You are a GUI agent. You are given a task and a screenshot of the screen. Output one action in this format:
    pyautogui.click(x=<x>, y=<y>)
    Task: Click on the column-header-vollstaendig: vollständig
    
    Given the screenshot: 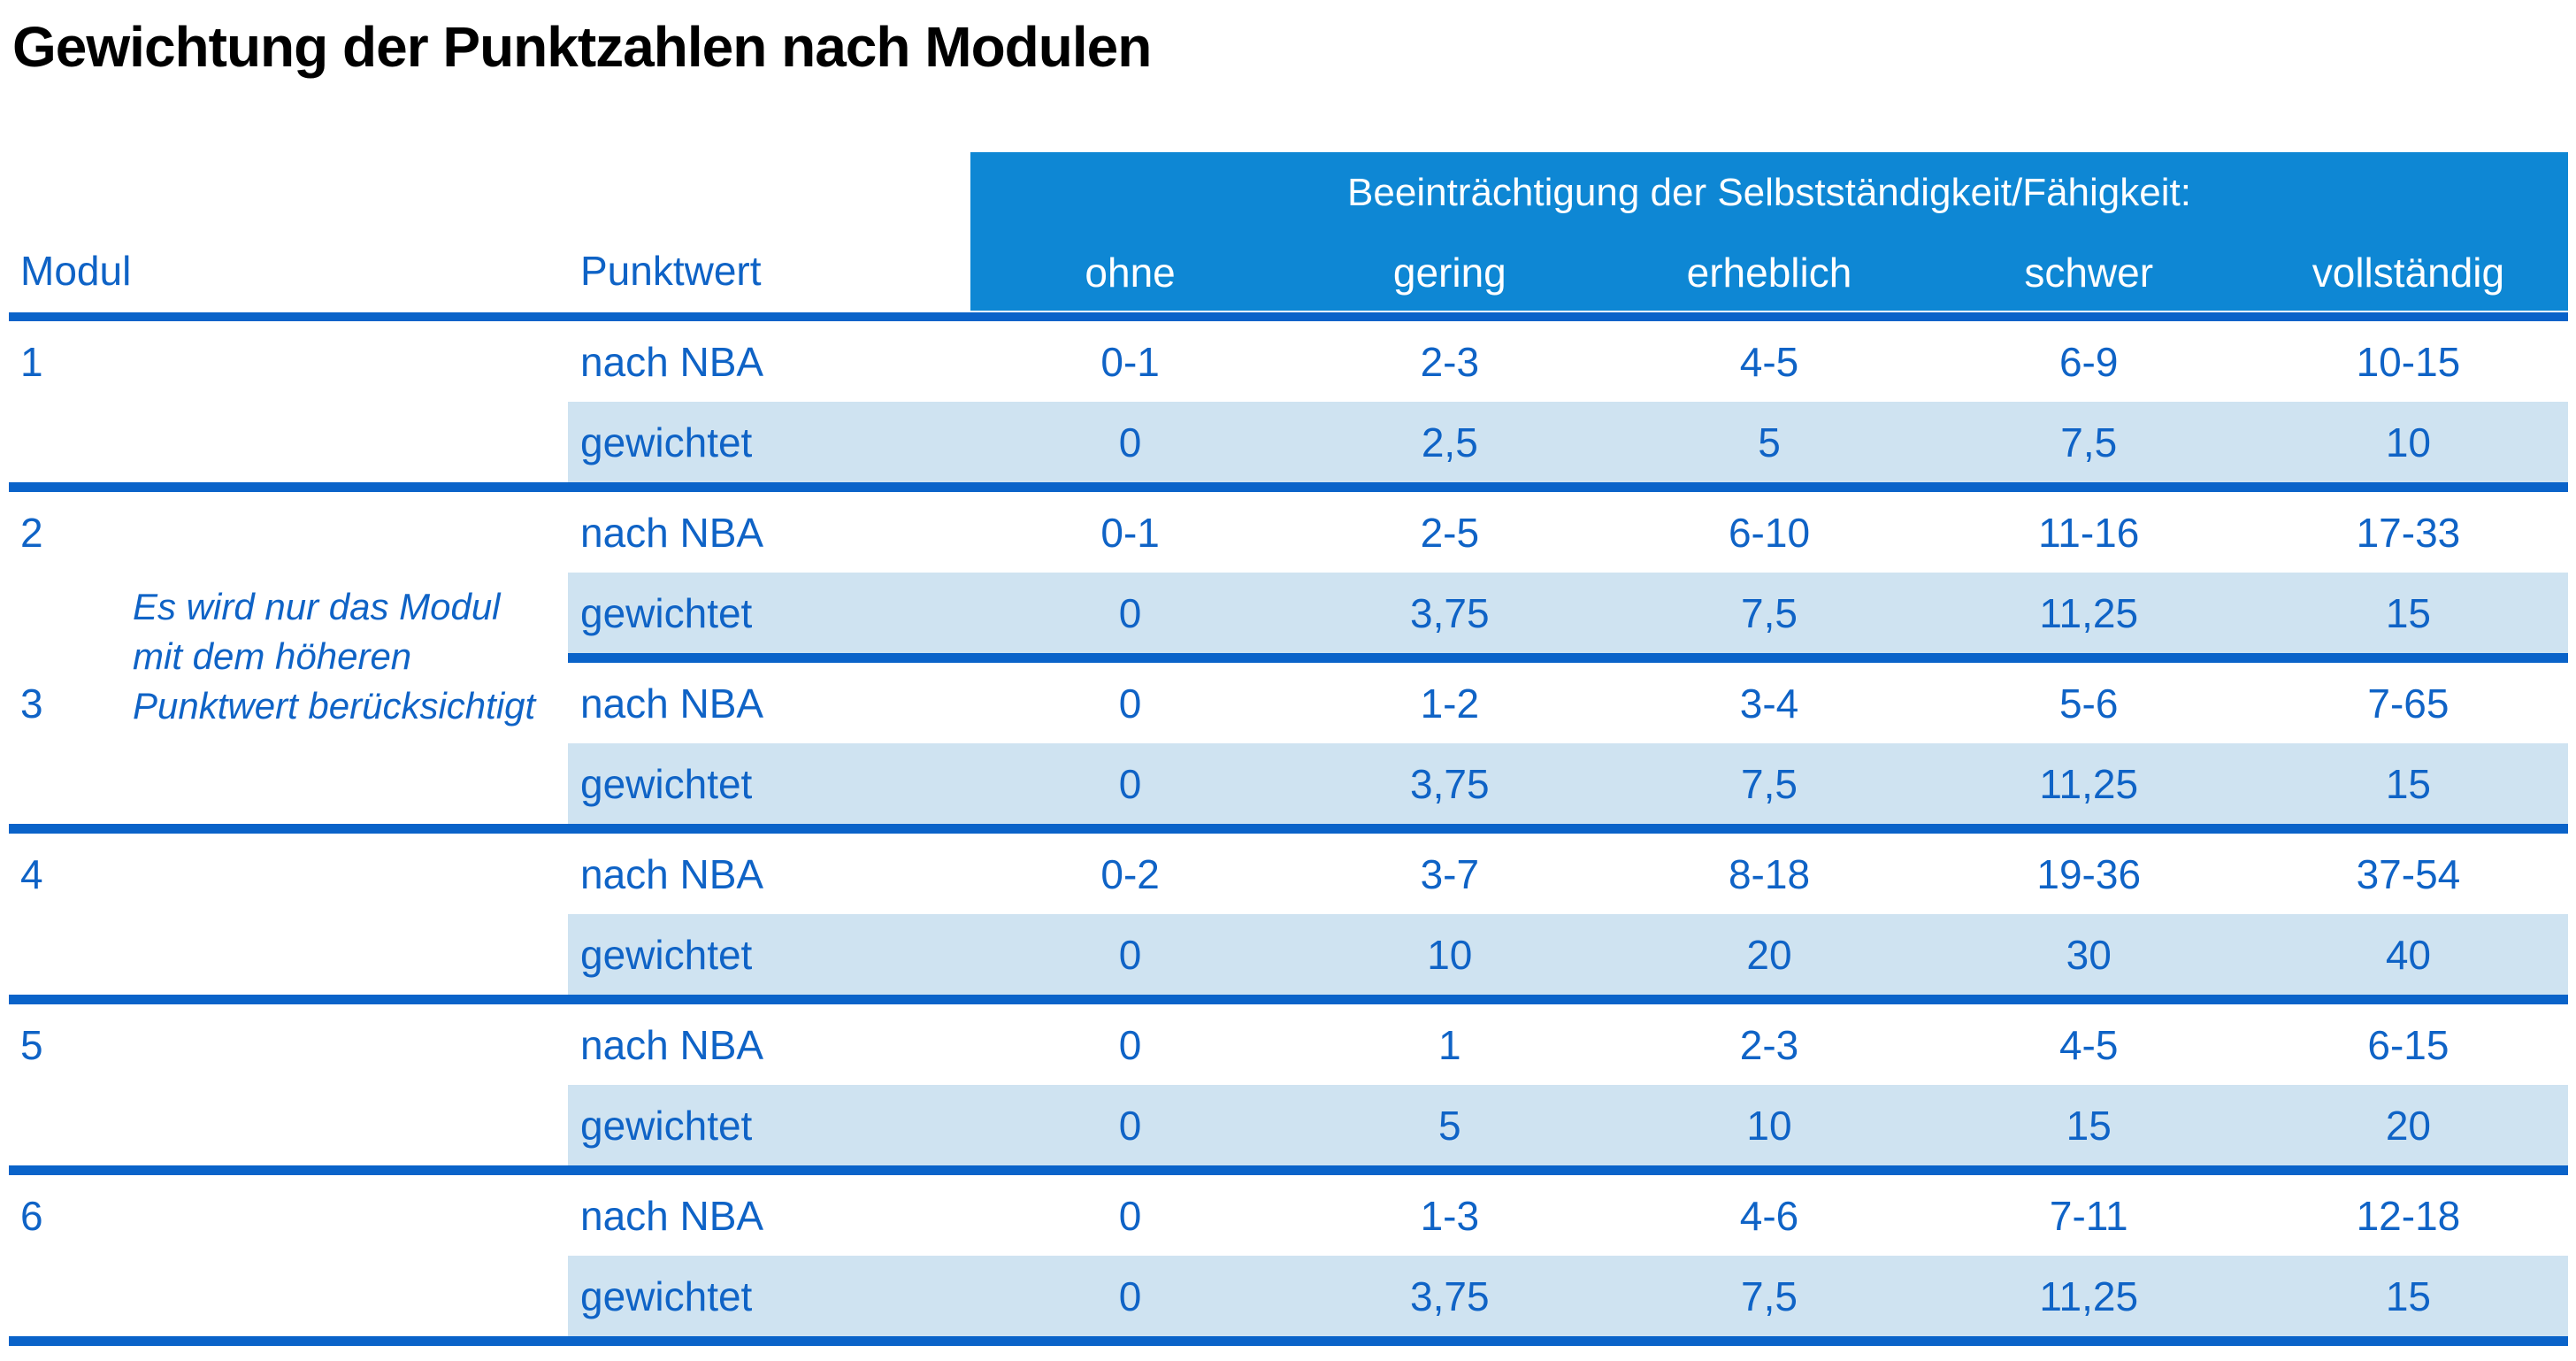 What is the action you would take?
    pyautogui.click(x=2408, y=272)
    